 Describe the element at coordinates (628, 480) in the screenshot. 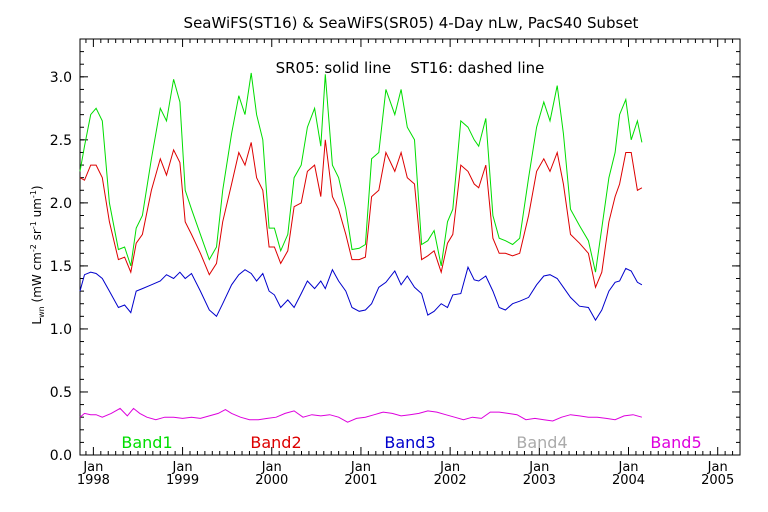

I see `x-tick-year: 2004` at that location.